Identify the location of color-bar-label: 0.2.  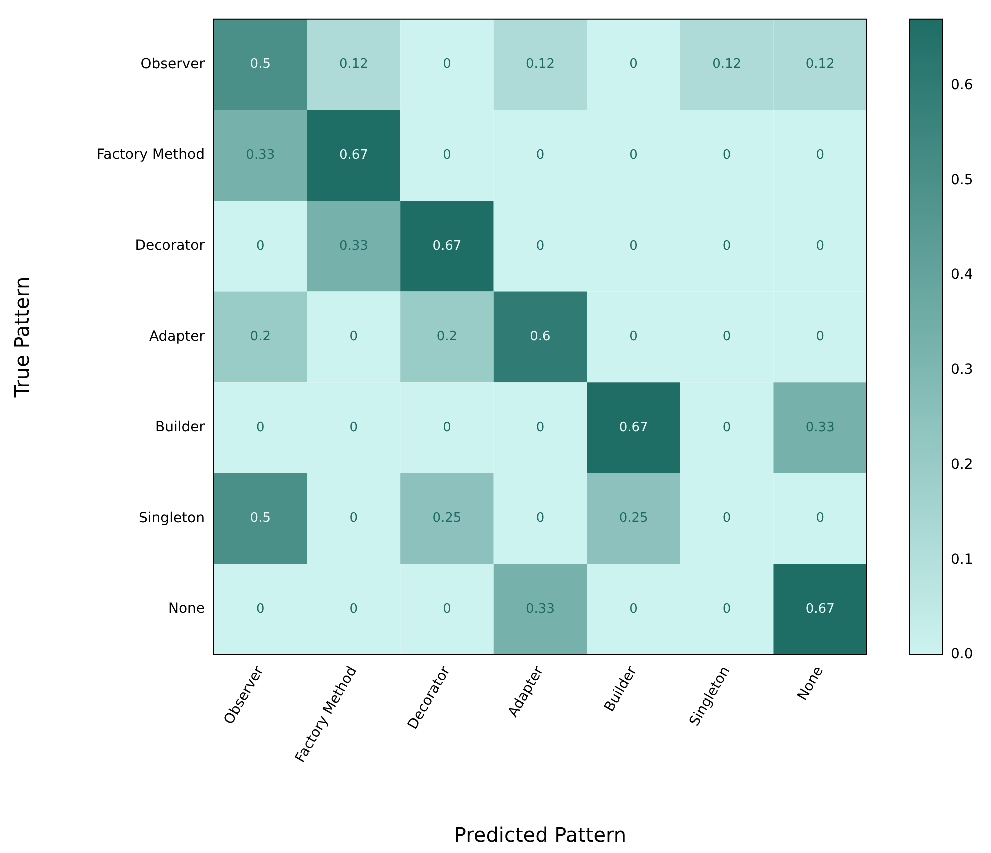
(962, 464).